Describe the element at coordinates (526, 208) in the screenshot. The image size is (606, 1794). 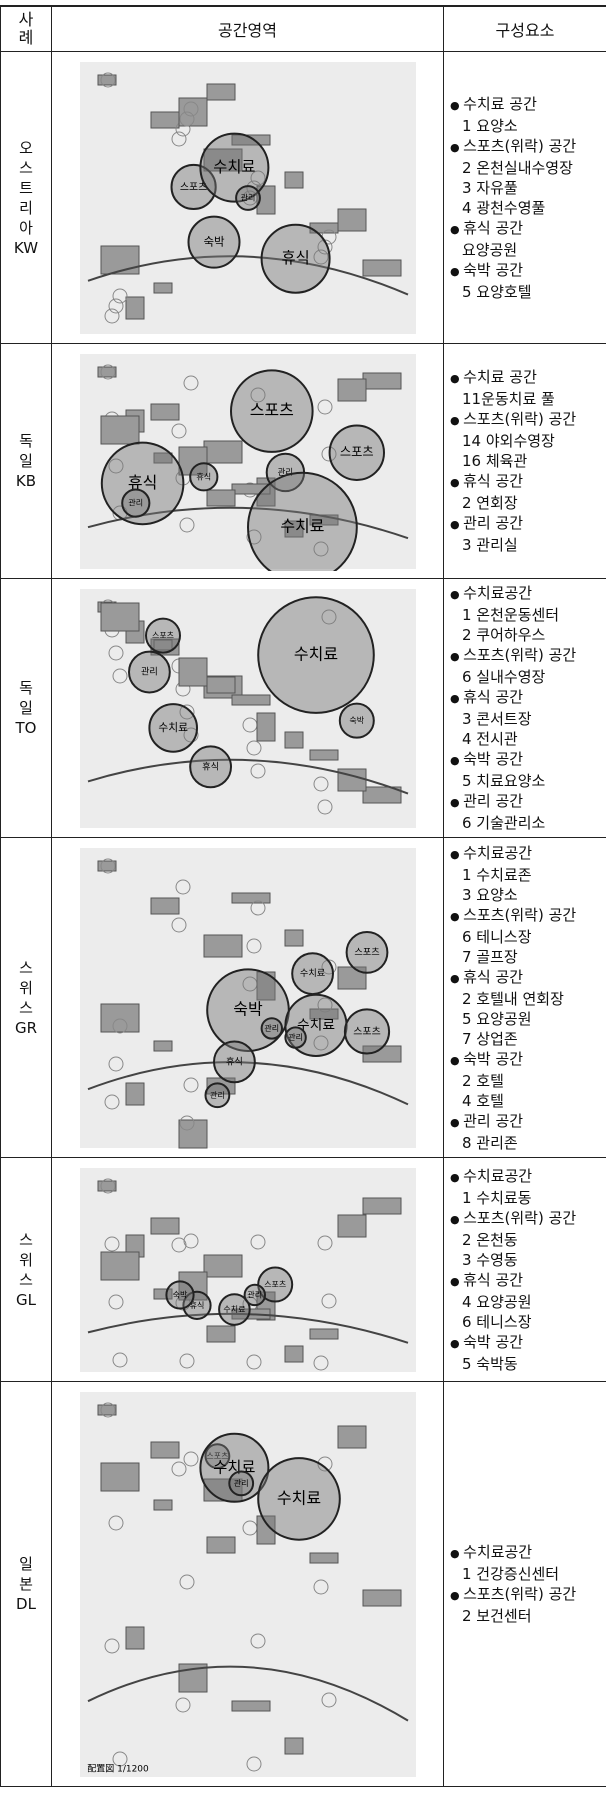
I see `component-item: 4 광천수영풀` at that location.